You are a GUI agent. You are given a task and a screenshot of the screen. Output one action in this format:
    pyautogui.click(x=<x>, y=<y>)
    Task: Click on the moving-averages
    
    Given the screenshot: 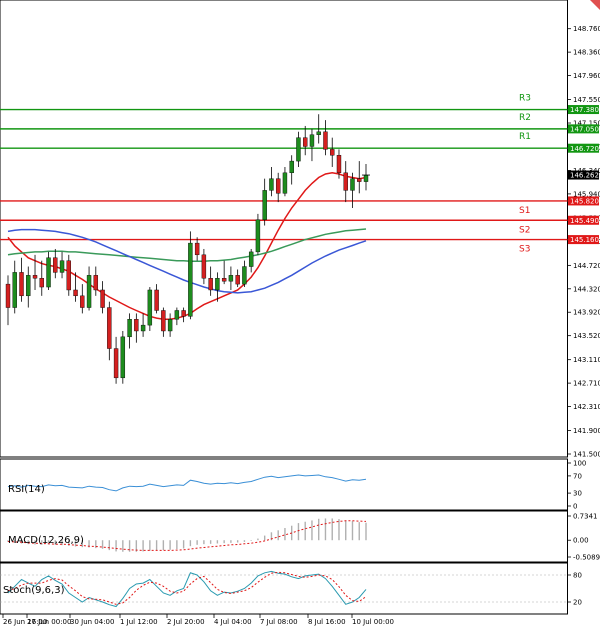 What is the action you would take?
    pyautogui.click(x=187, y=246)
    